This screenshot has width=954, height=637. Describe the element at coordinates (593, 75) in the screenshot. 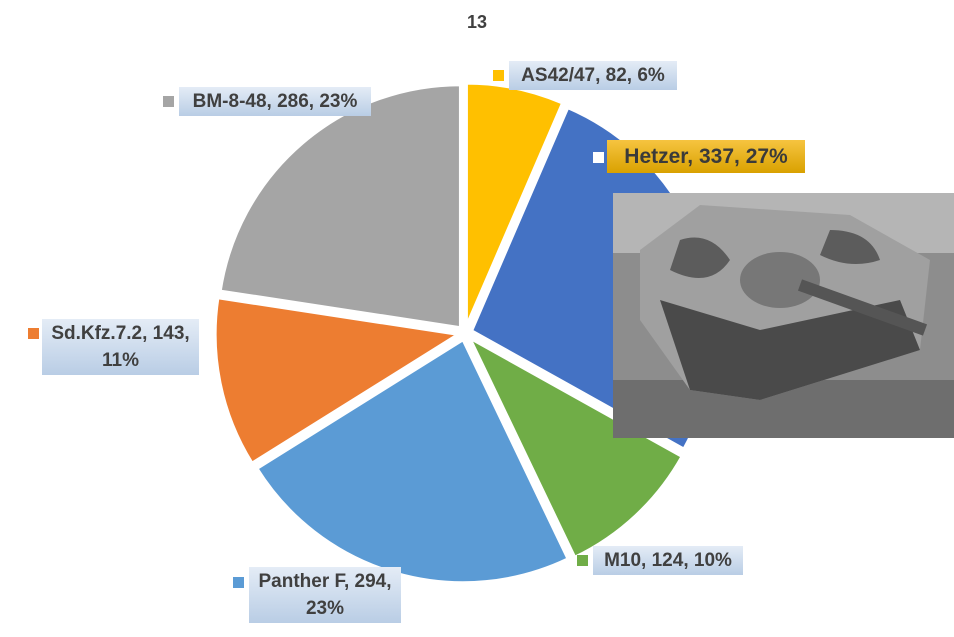

I see `data-label: AS42/47, 82, 6%` at that location.